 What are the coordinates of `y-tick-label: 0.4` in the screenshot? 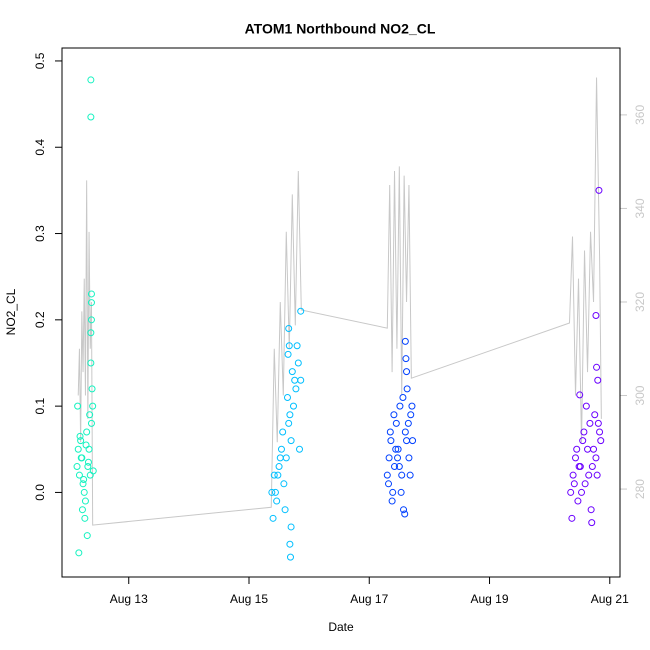 It's located at (40, 147).